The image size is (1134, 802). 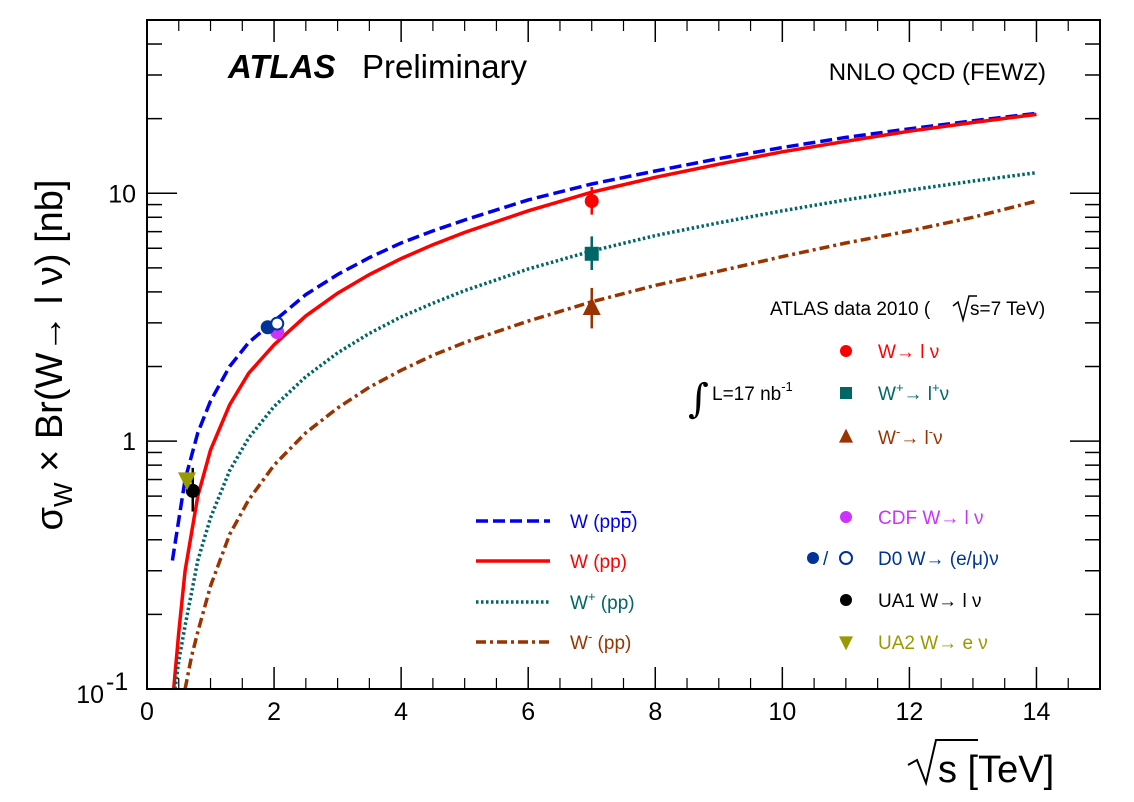 I want to click on legend-line-label-0: W (ppp), so click(x=604, y=522).